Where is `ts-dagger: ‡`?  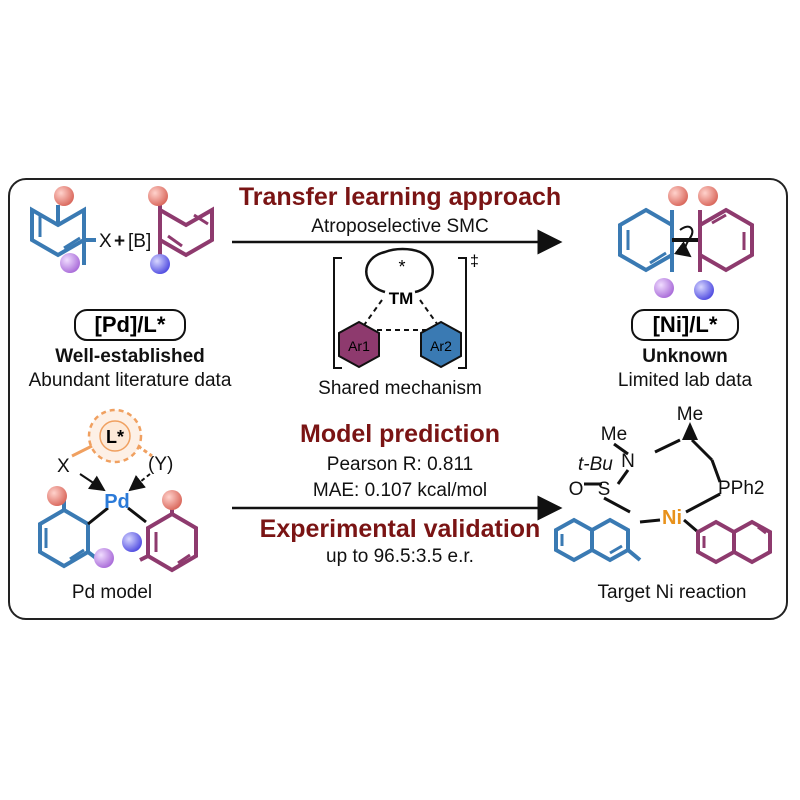
ts-dagger: ‡ is located at coordinates (474, 261).